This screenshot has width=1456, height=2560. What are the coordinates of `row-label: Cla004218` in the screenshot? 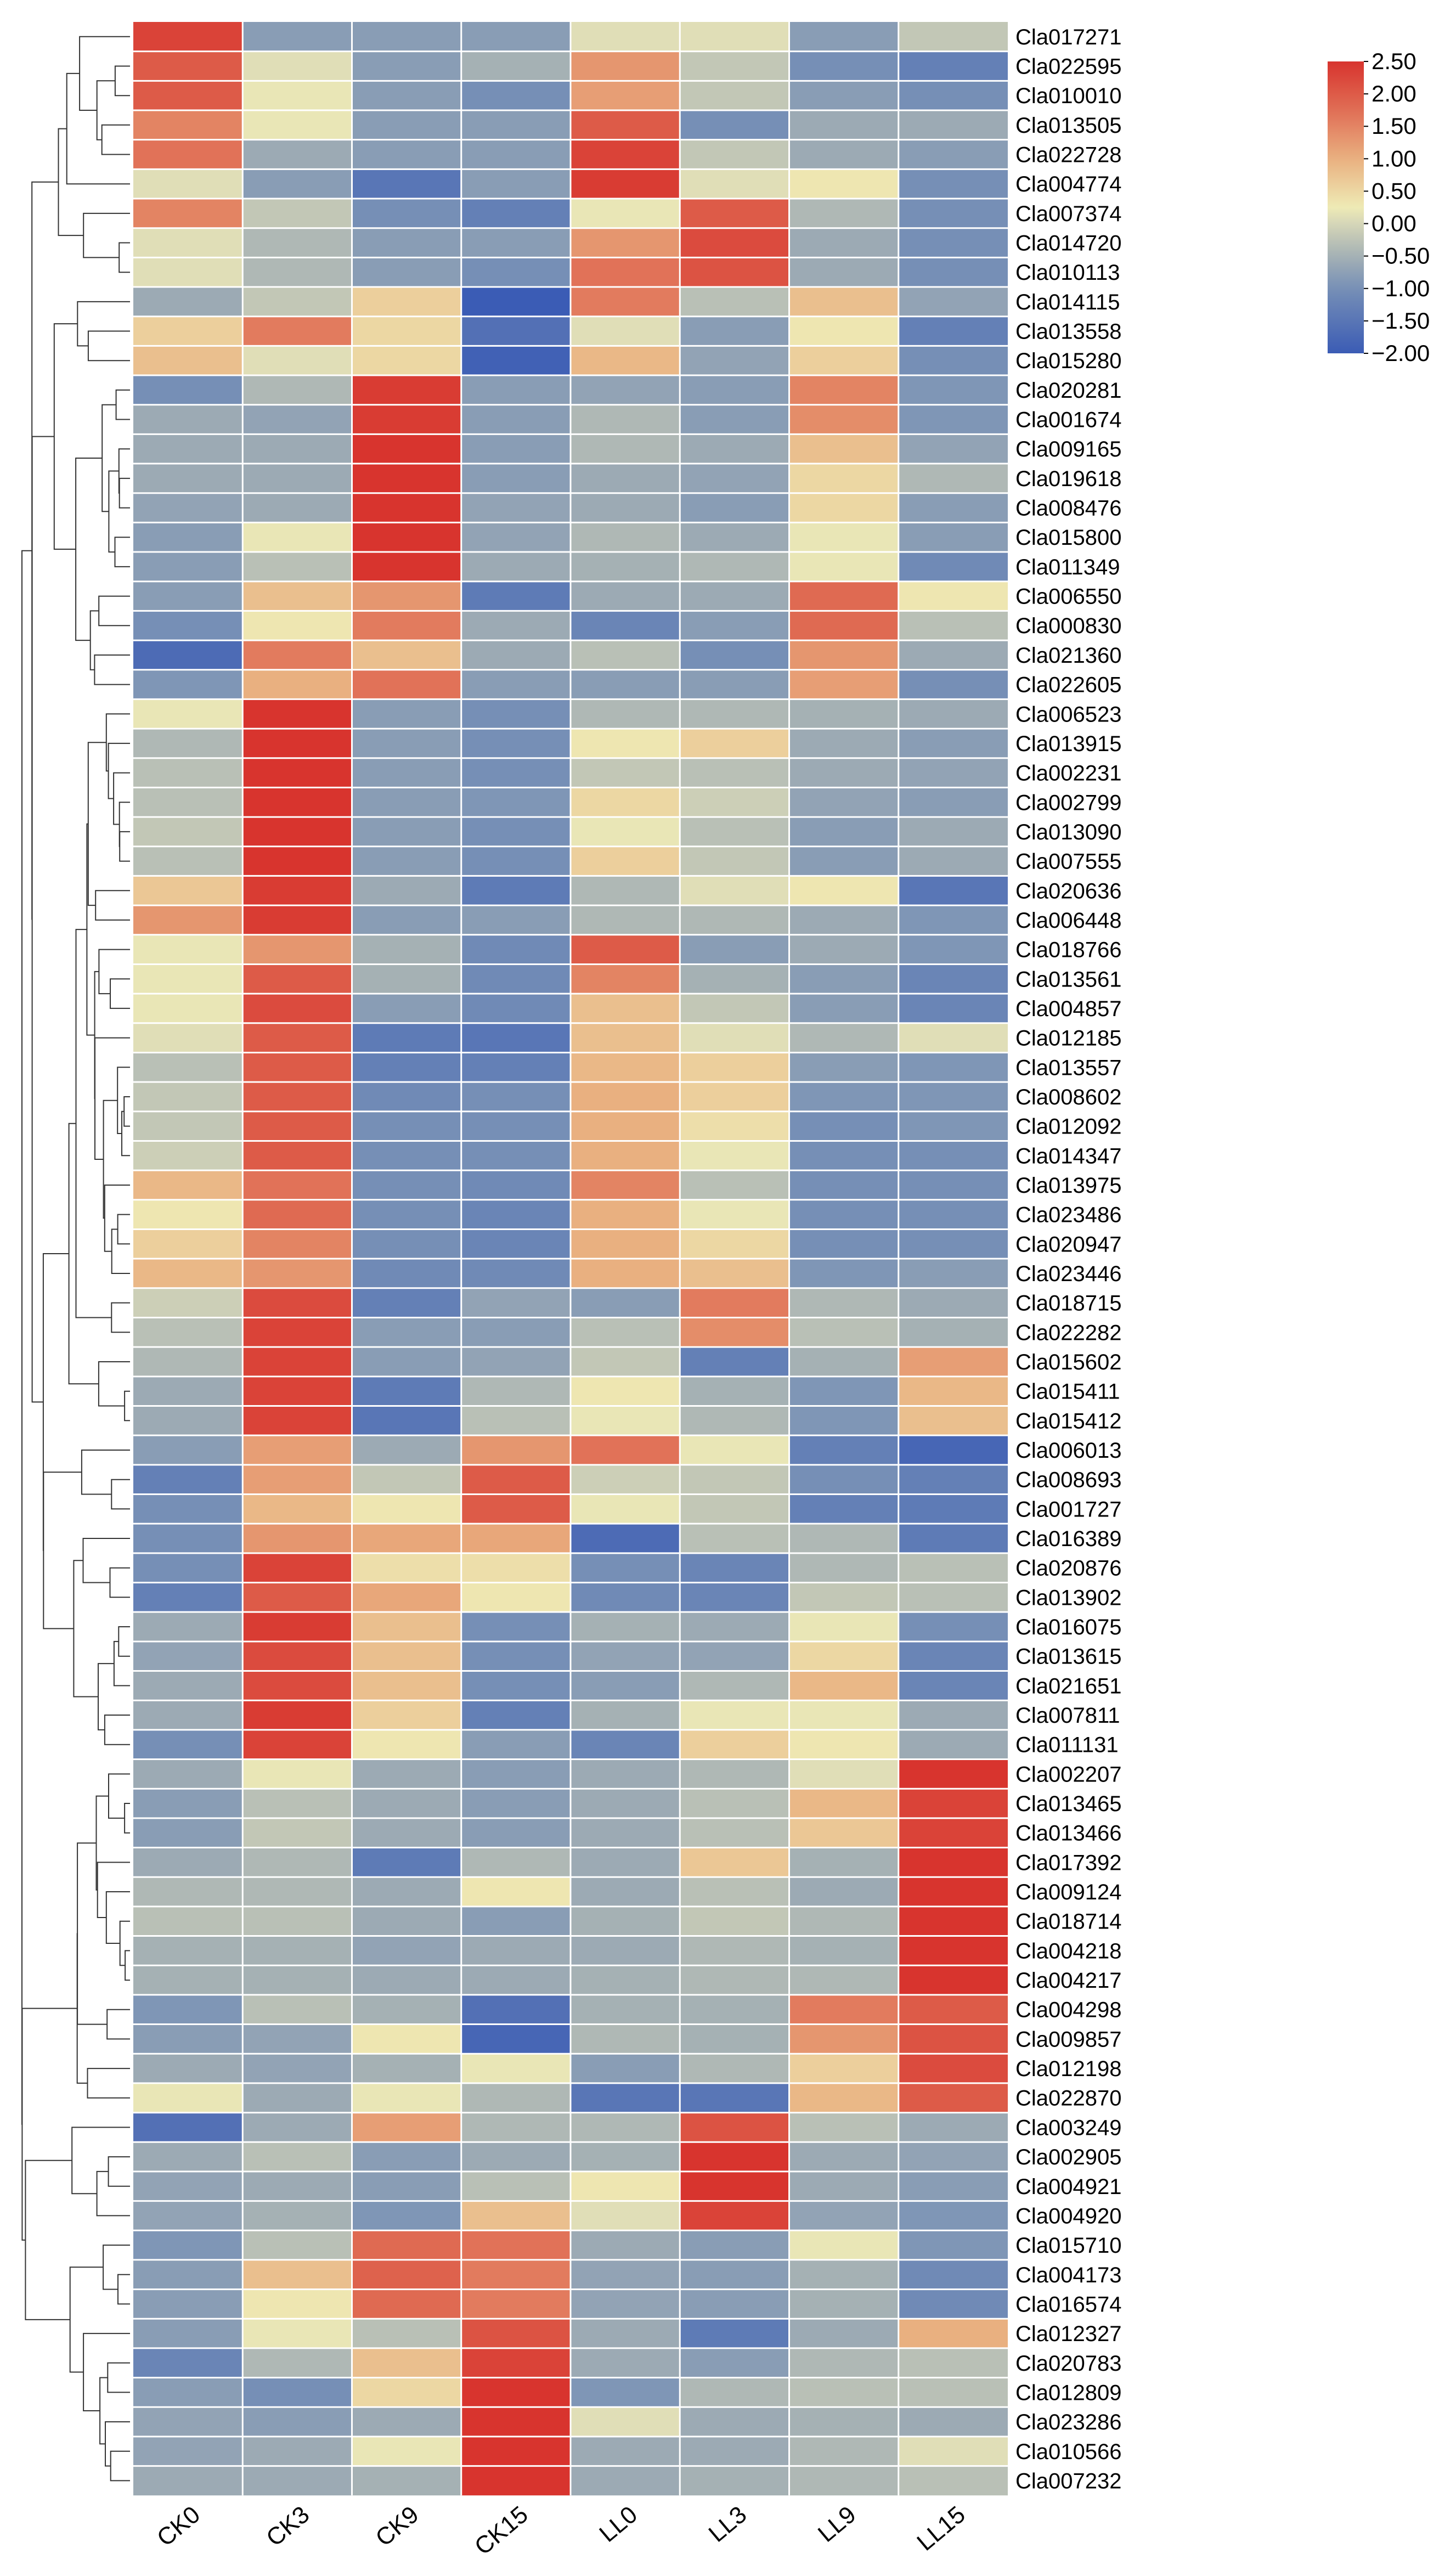 It's located at (1068, 1951).